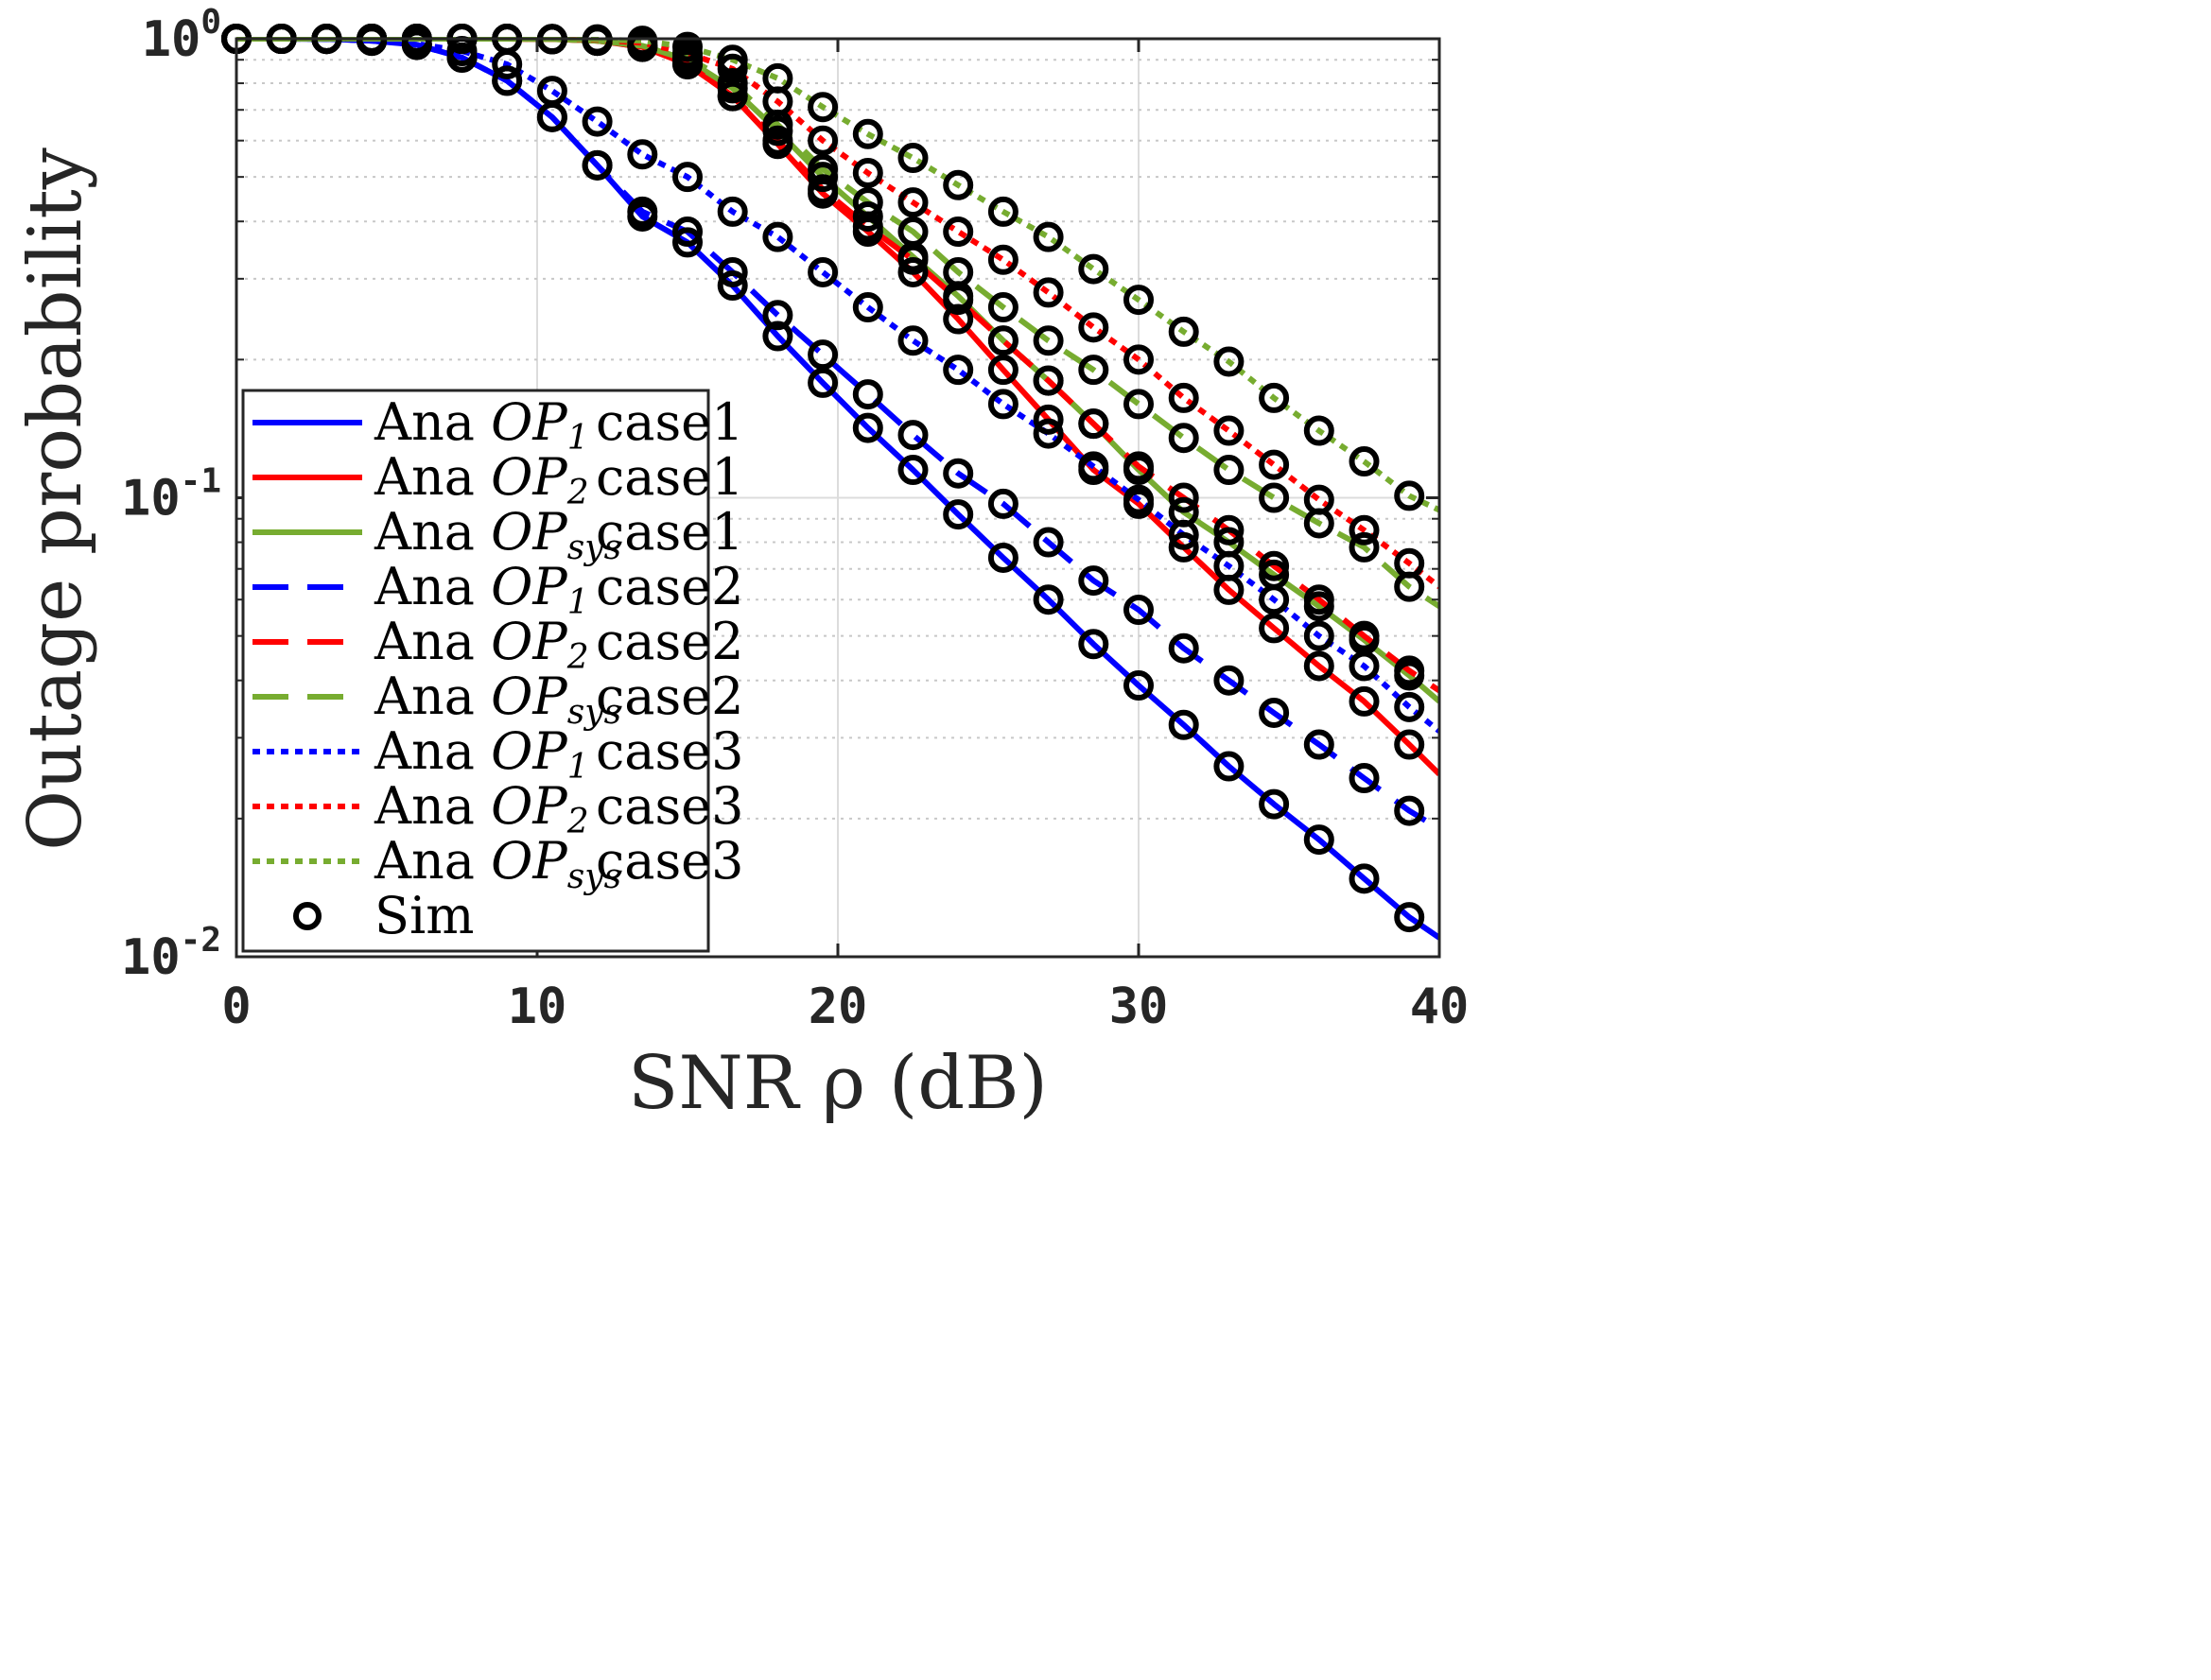 Image resolution: width=2211 pixels, height=1680 pixels. I want to click on legend-label: Ana OPsys, so click(497, 863).